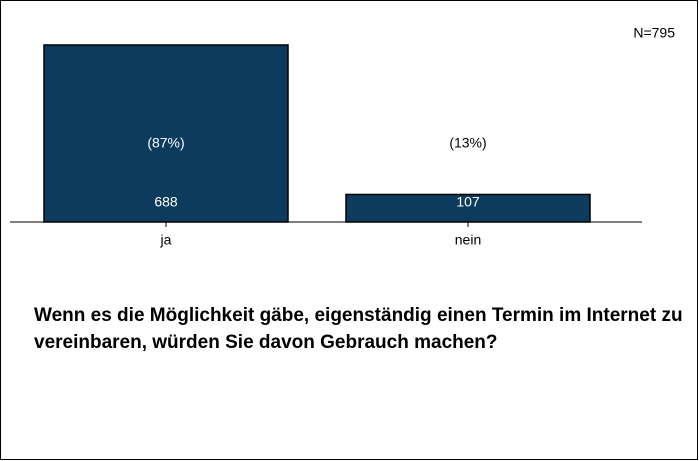 This screenshot has width=699, height=461. What do you see at coordinates (654, 33) in the screenshot?
I see `annotation: N=795` at bounding box center [654, 33].